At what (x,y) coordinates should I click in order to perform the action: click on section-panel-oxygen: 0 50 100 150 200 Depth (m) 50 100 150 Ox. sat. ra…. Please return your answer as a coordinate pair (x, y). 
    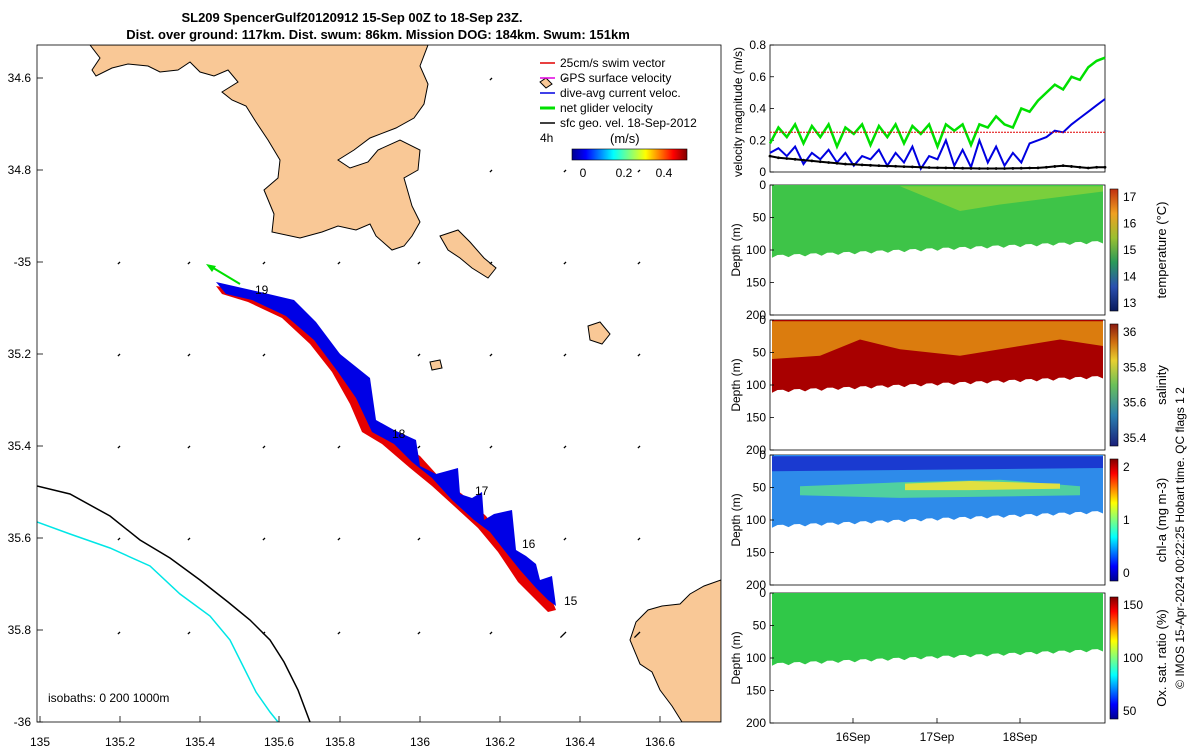
    Looking at the image, I should click on (949, 658).